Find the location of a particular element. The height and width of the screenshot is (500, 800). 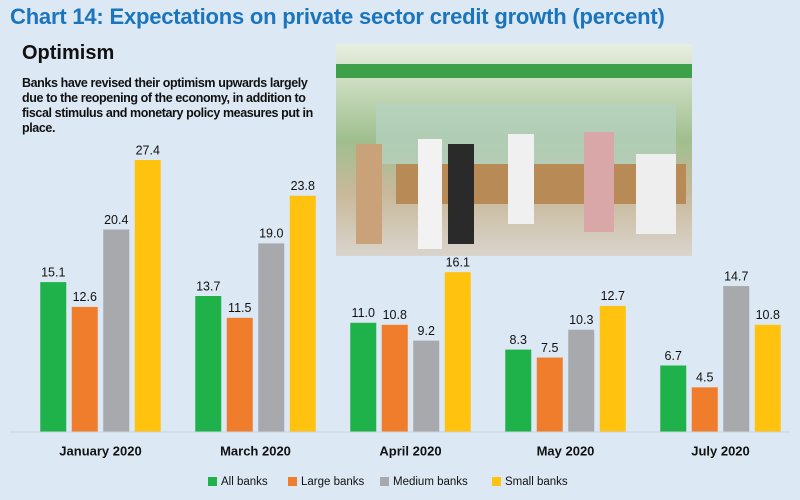

legend-label: Small banks is located at coordinates (536, 482).